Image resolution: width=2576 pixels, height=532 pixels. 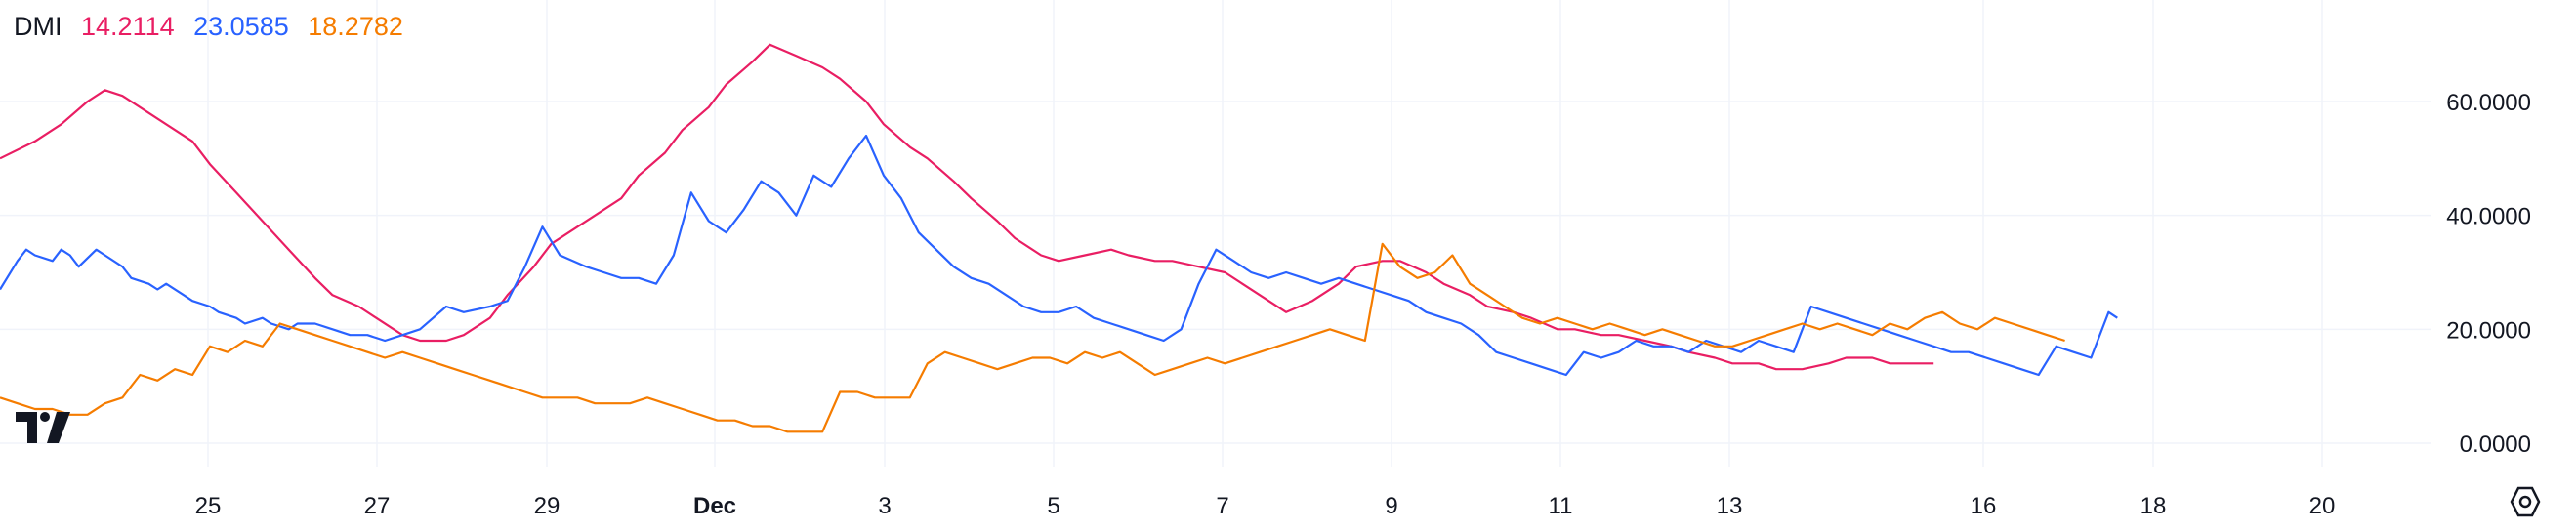 What do you see at coordinates (2488, 330) in the screenshot?
I see `y-tick-label: 20.0000` at bounding box center [2488, 330].